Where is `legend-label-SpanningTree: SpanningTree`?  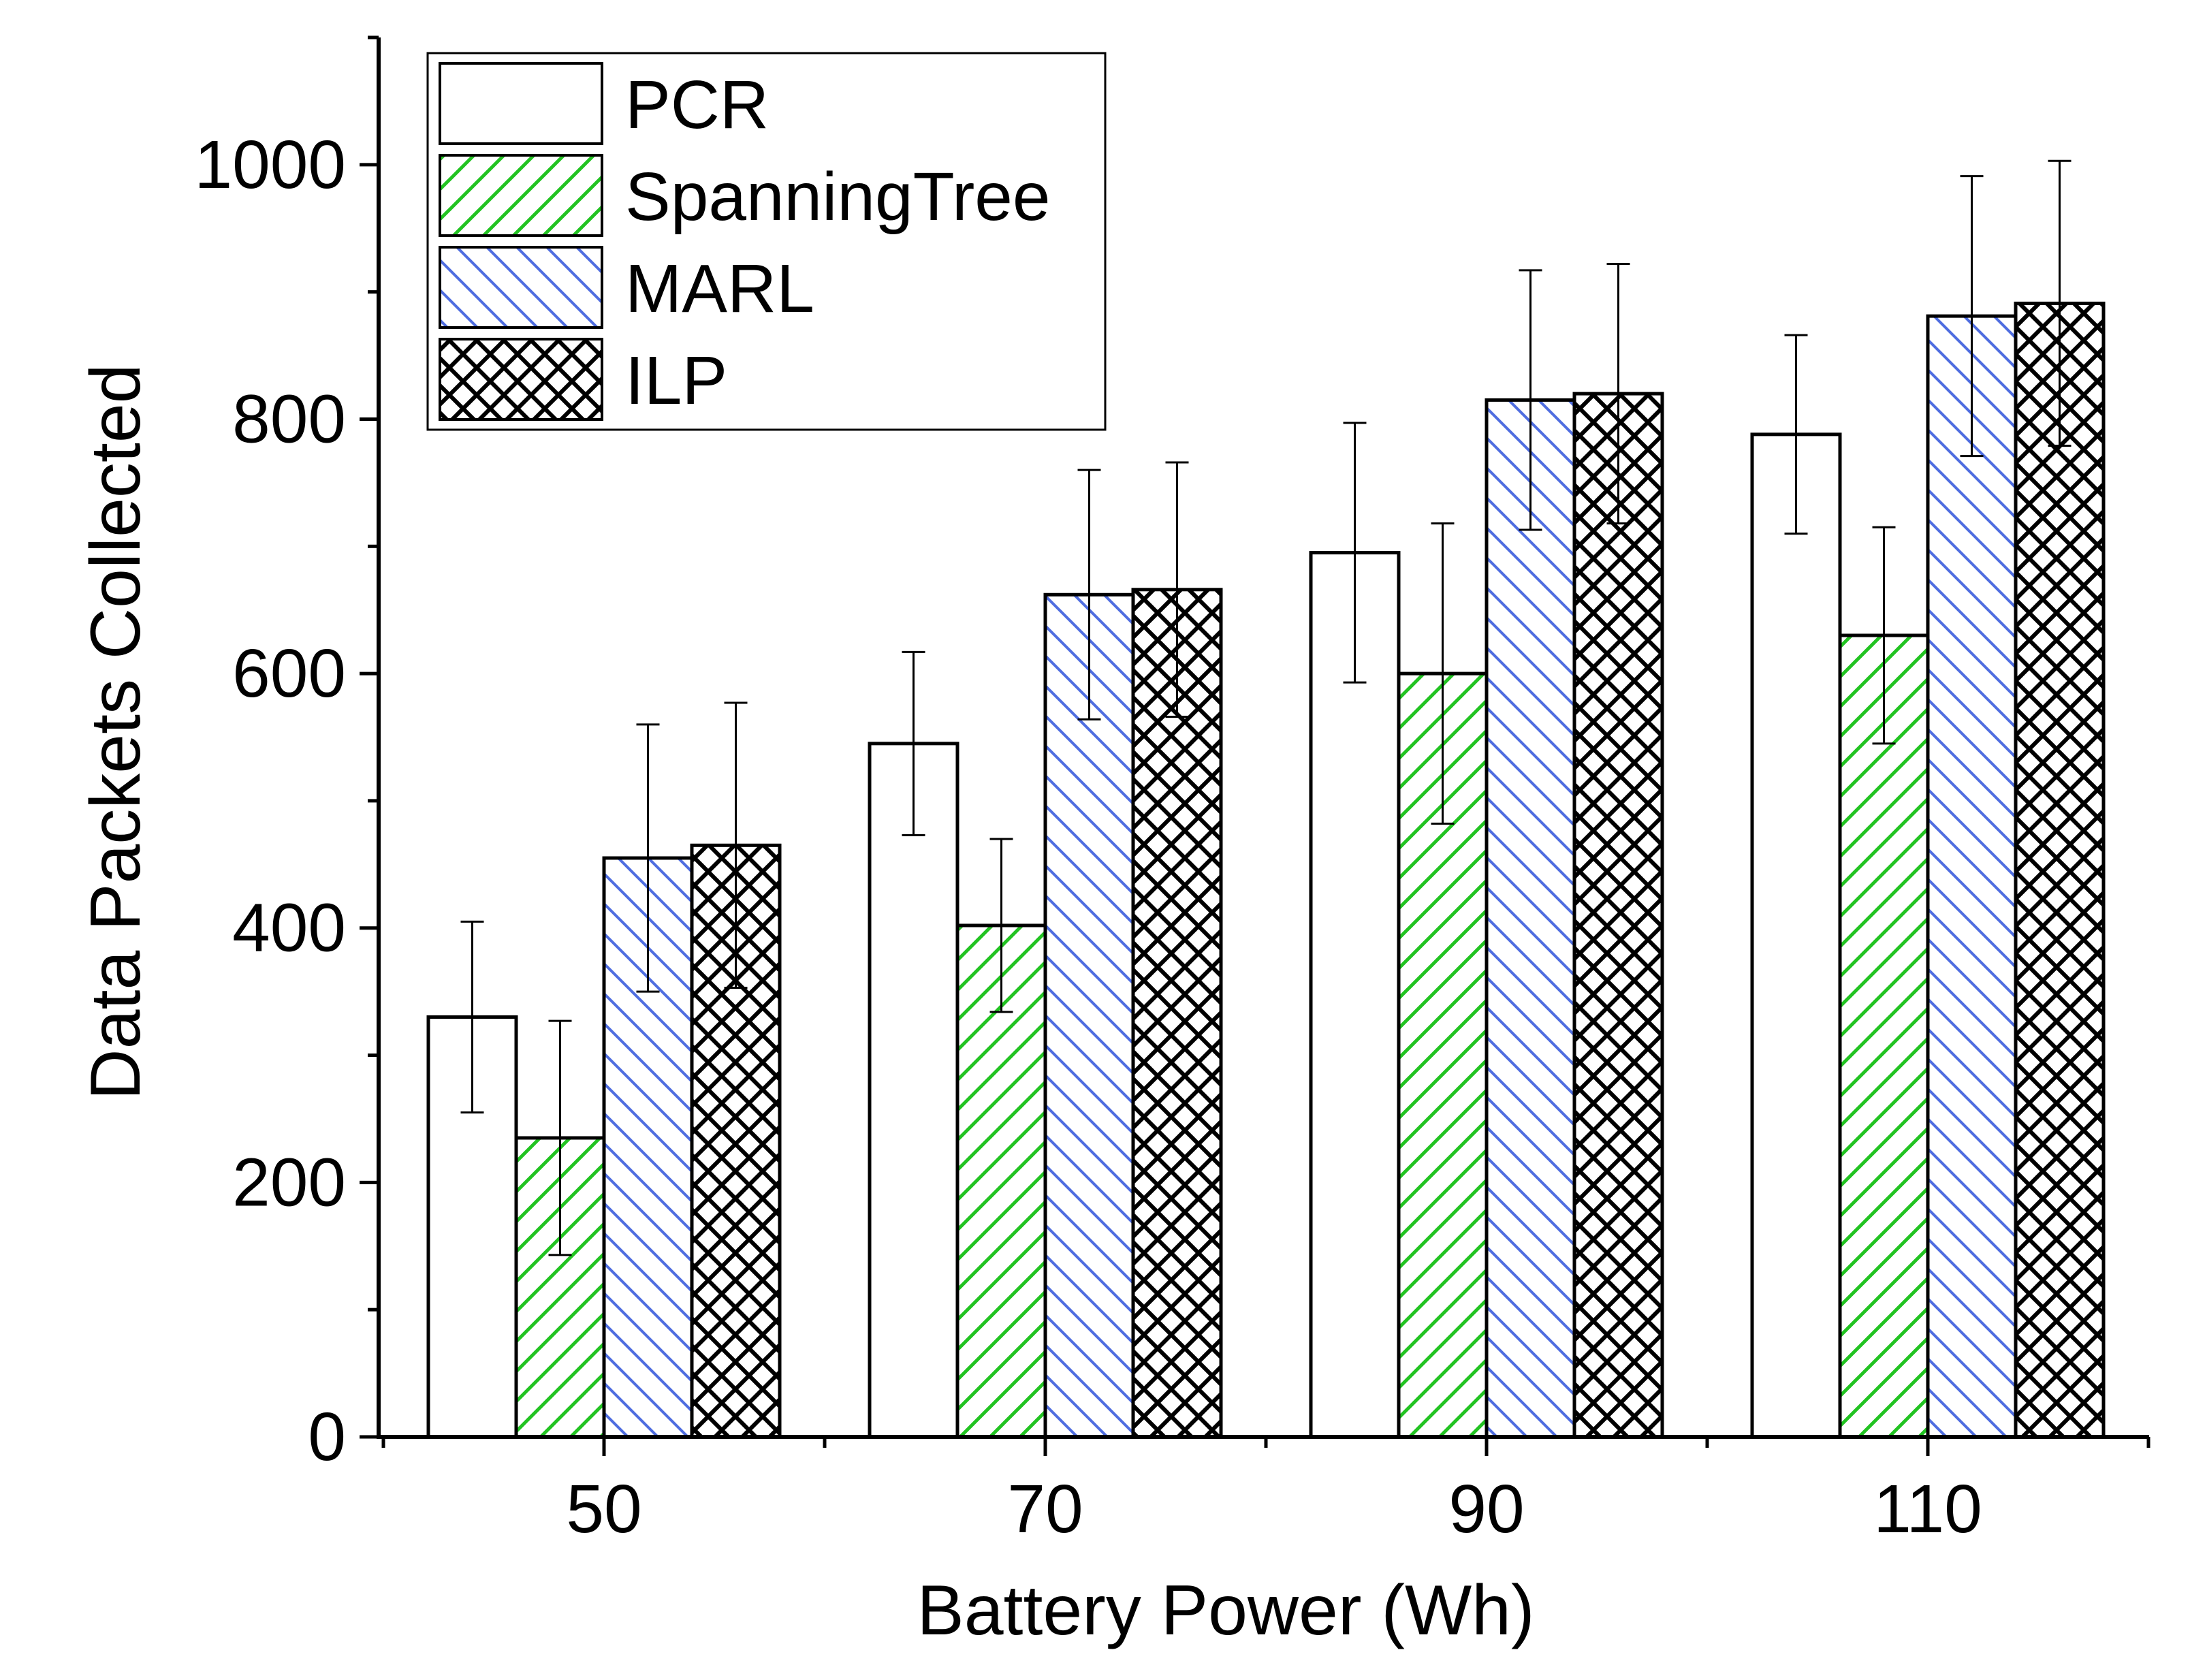 legend-label-SpanningTree: SpanningTree is located at coordinates (838, 197).